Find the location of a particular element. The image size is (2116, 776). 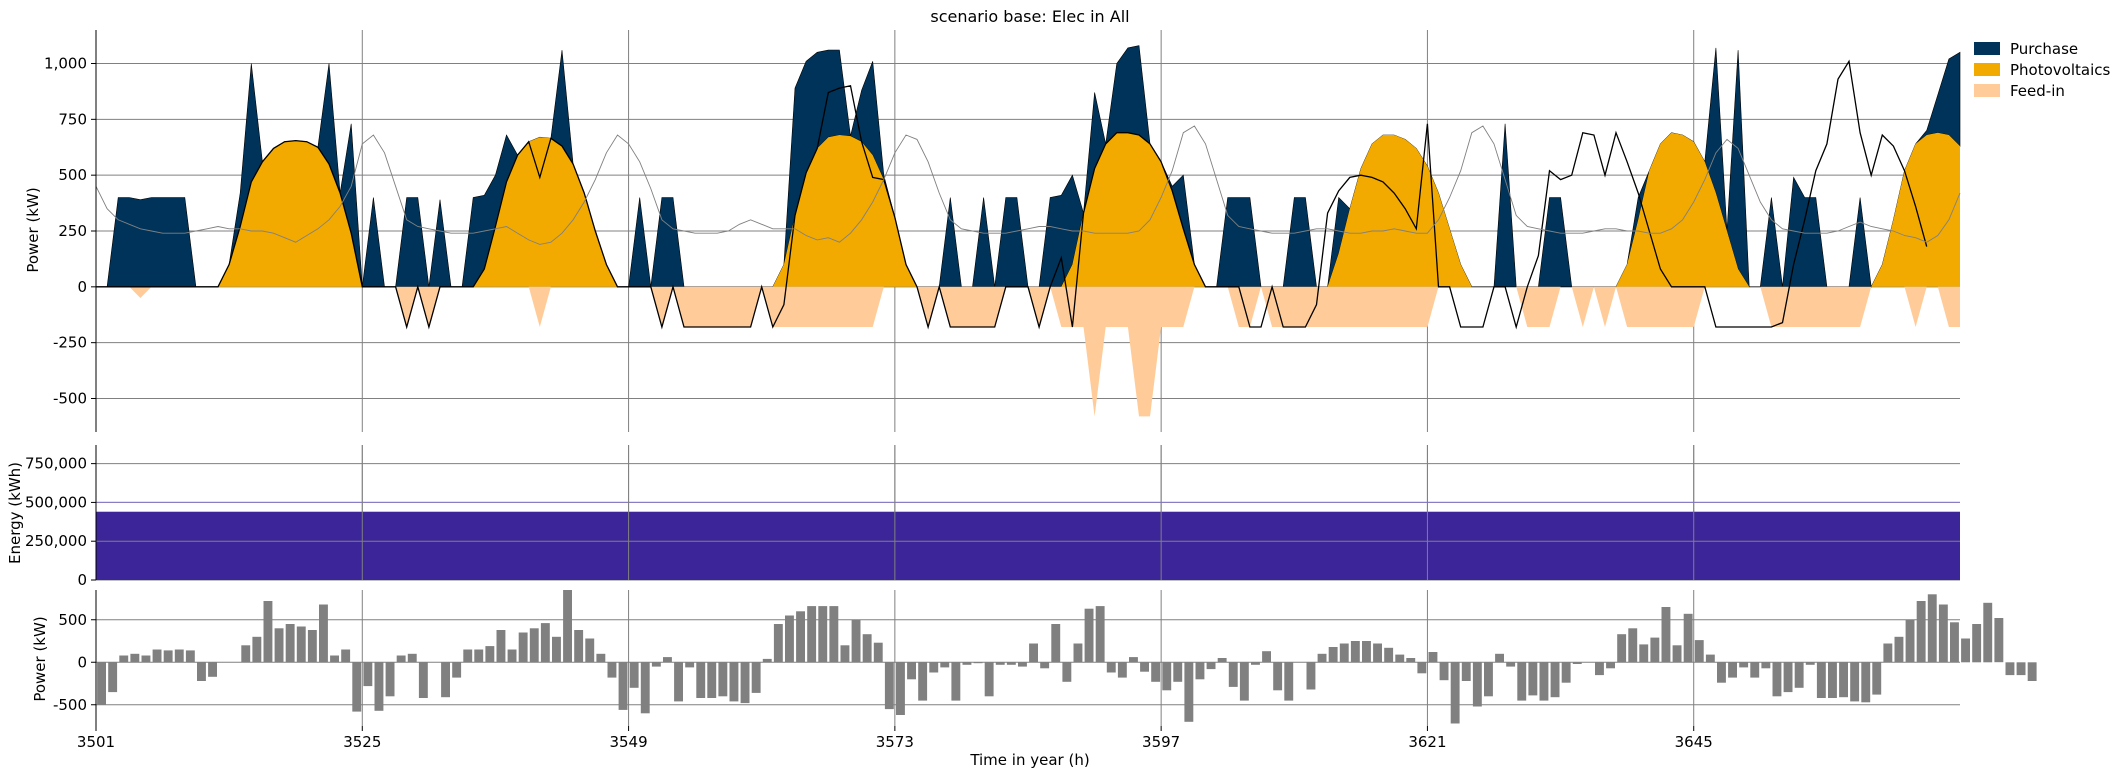

balance-y-tick-label: 0 is located at coordinates (82, 662).